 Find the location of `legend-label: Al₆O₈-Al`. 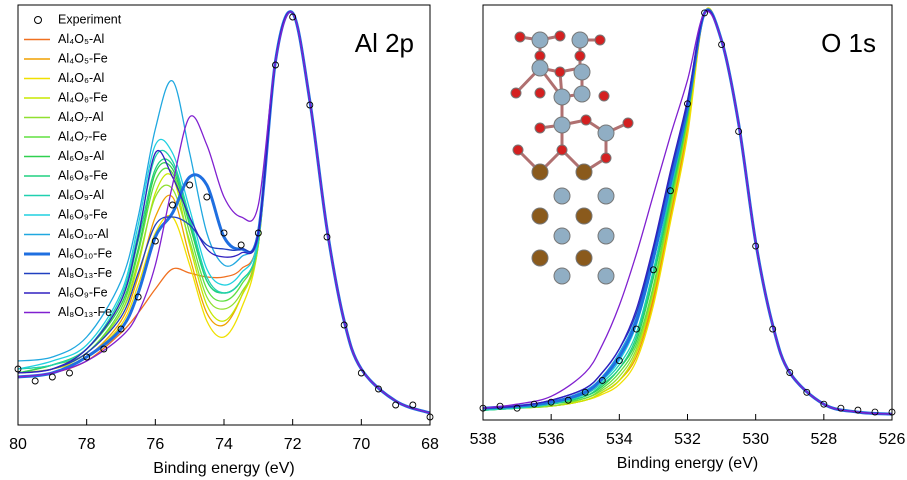

legend-label: Al₆O₈-Al is located at coordinates (81, 156).